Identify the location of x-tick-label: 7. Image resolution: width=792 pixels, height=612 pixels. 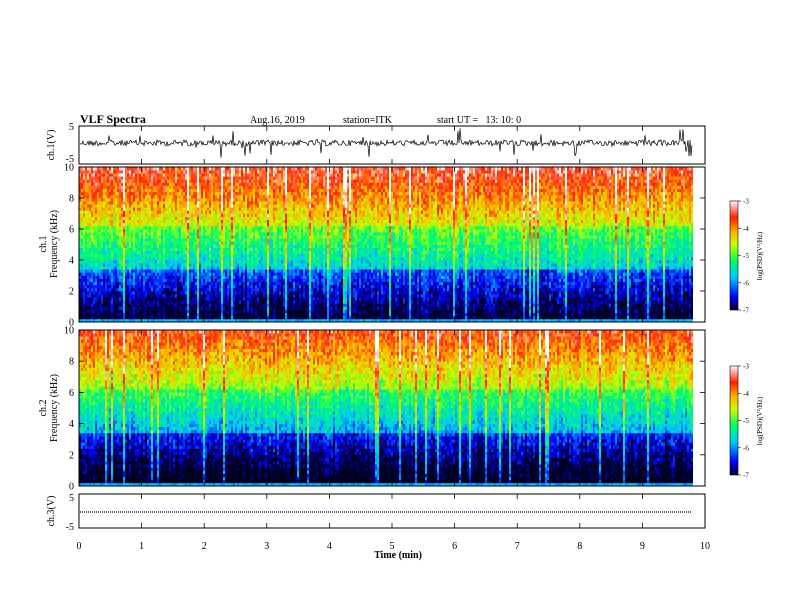
(517, 546).